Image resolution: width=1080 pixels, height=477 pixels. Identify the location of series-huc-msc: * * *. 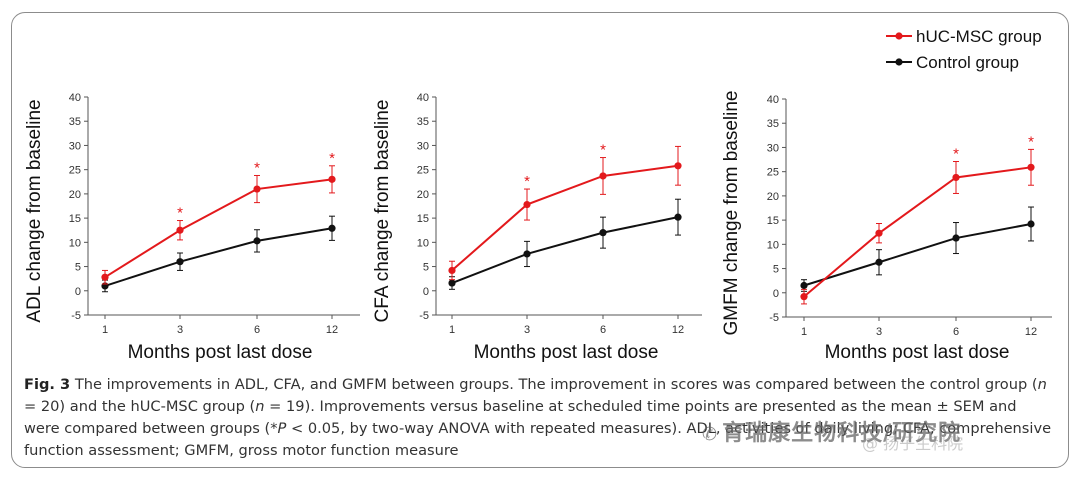
(218, 217).